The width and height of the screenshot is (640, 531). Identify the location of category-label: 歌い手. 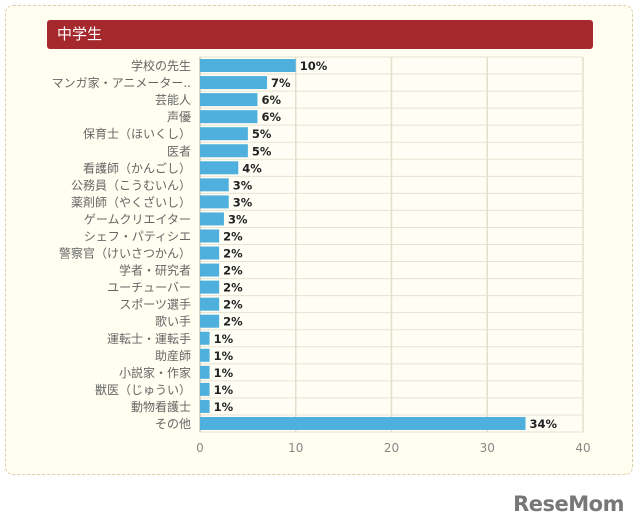
(173, 321).